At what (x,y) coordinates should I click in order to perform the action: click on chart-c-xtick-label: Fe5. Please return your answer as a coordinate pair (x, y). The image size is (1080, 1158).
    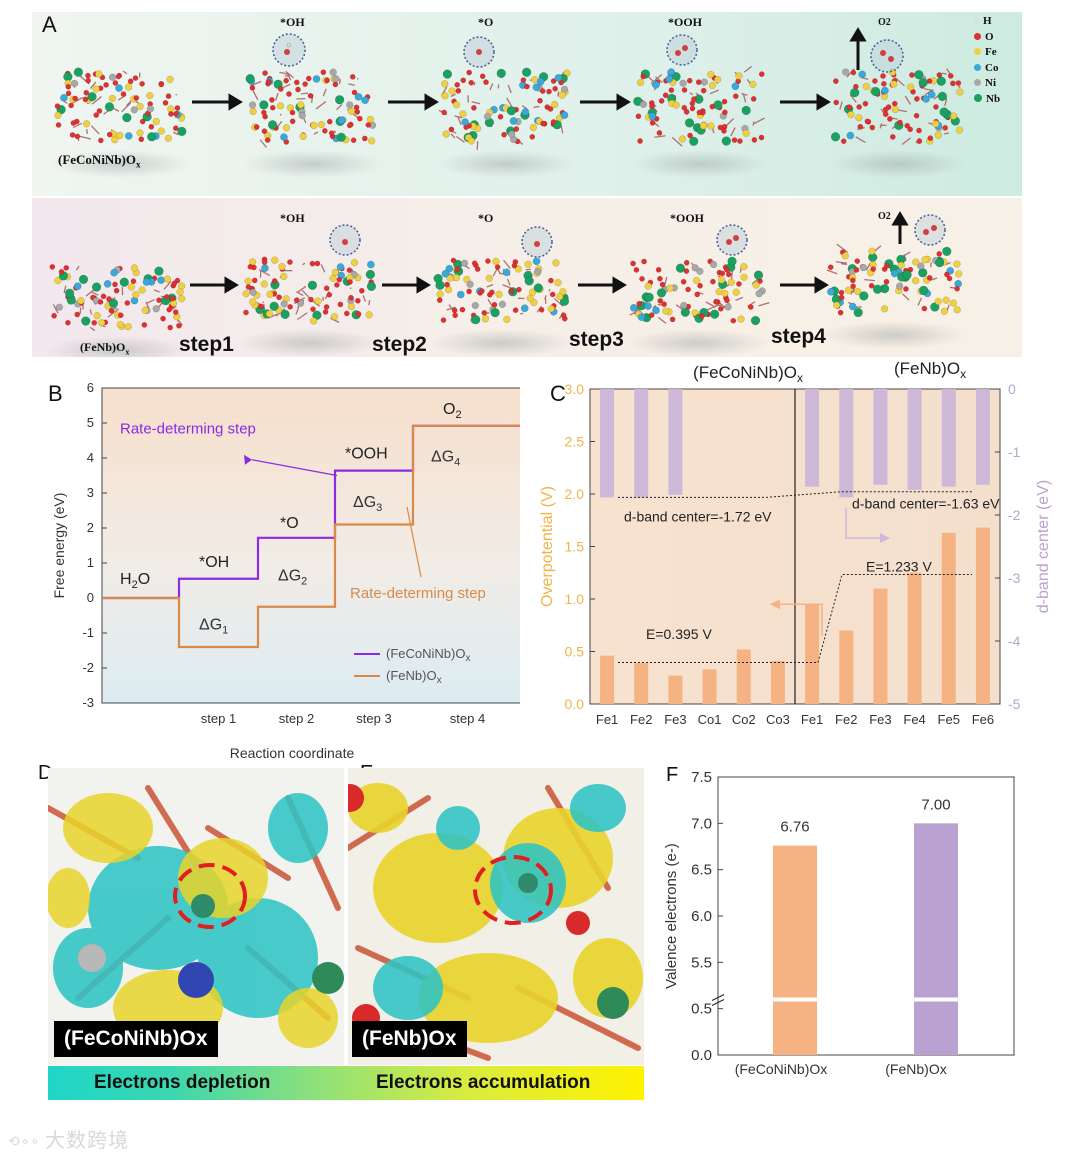
    Looking at the image, I should click on (949, 719).